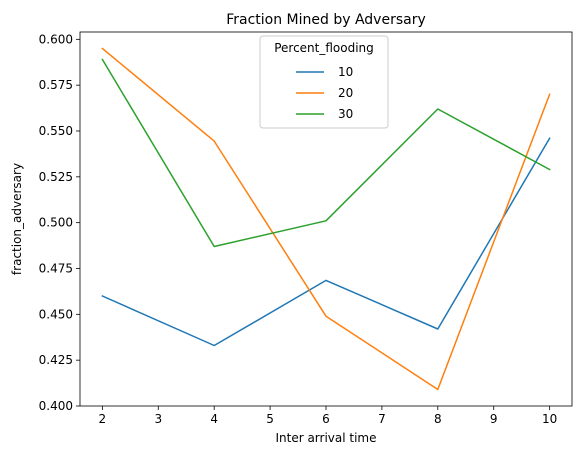 The width and height of the screenshot is (584, 455). I want to click on y-tick-label: 0.600, so click(56, 39).